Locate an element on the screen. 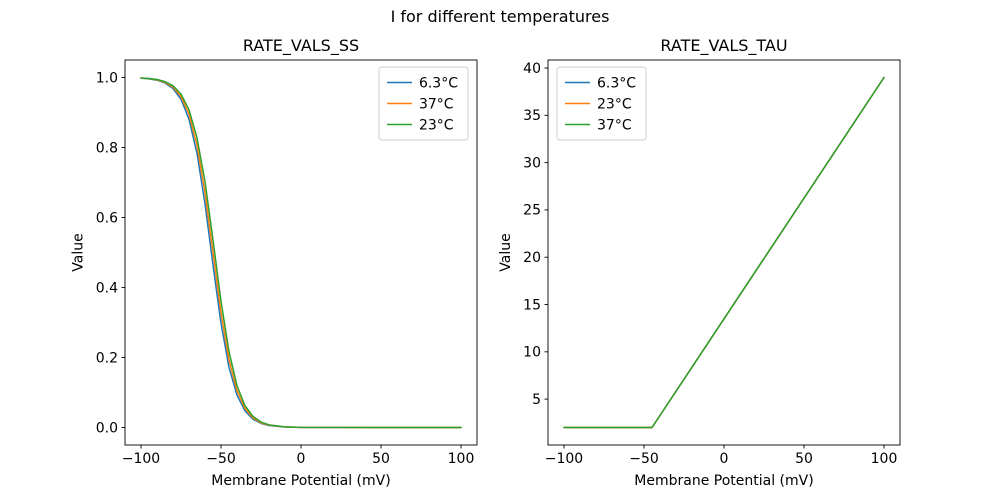  y-tick-label: 0.6 is located at coordinates (107, 218).